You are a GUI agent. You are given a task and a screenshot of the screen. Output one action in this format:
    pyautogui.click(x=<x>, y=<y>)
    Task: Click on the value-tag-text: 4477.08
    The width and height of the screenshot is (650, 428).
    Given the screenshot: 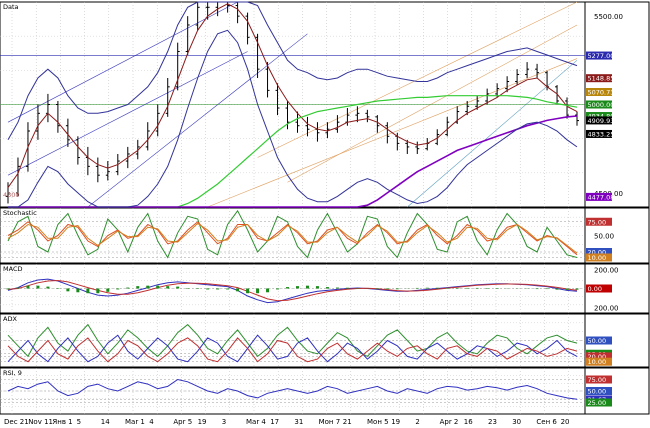 What is the action you would take?
    pyautogui.click(x=601, y=197)
    